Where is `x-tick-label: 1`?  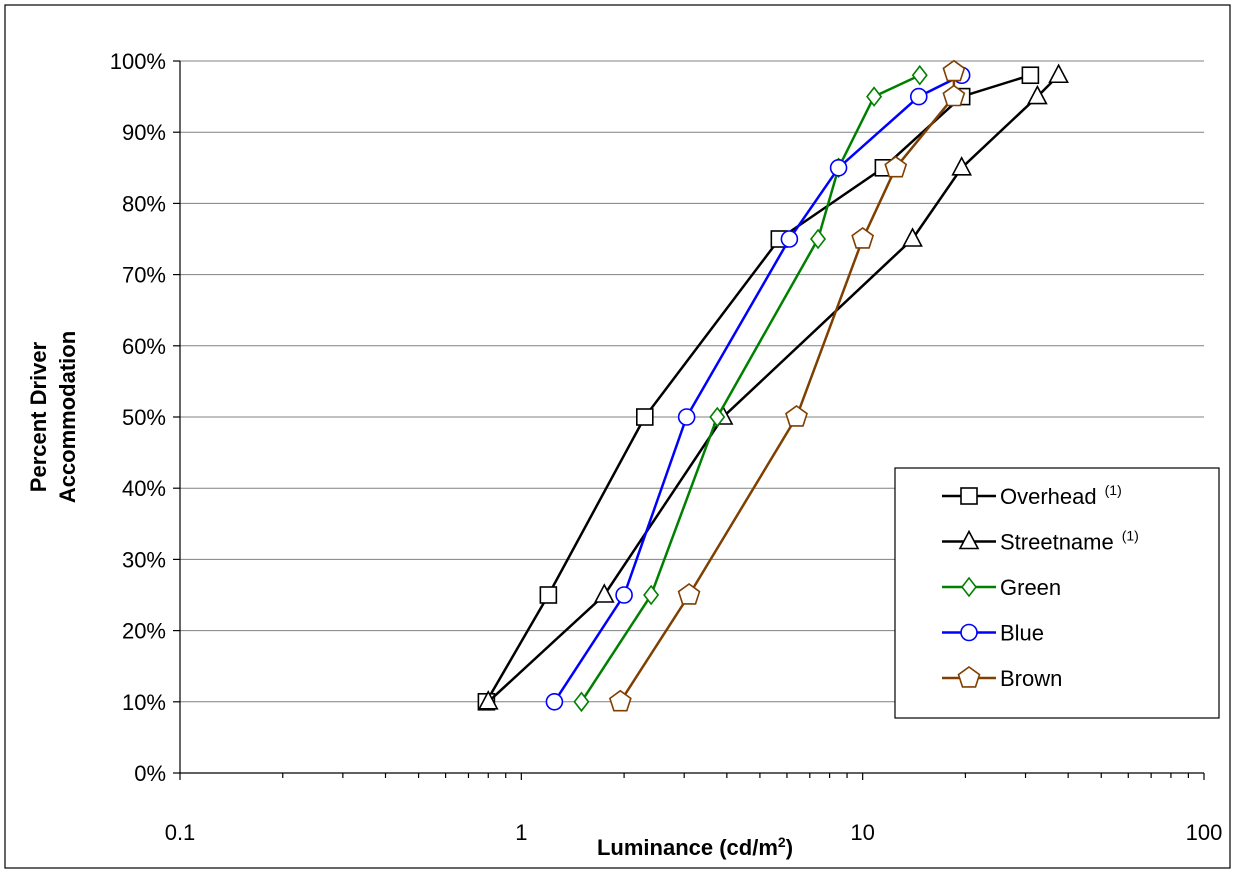
x-tick-label: 1 is located at coordinates (521, 832).